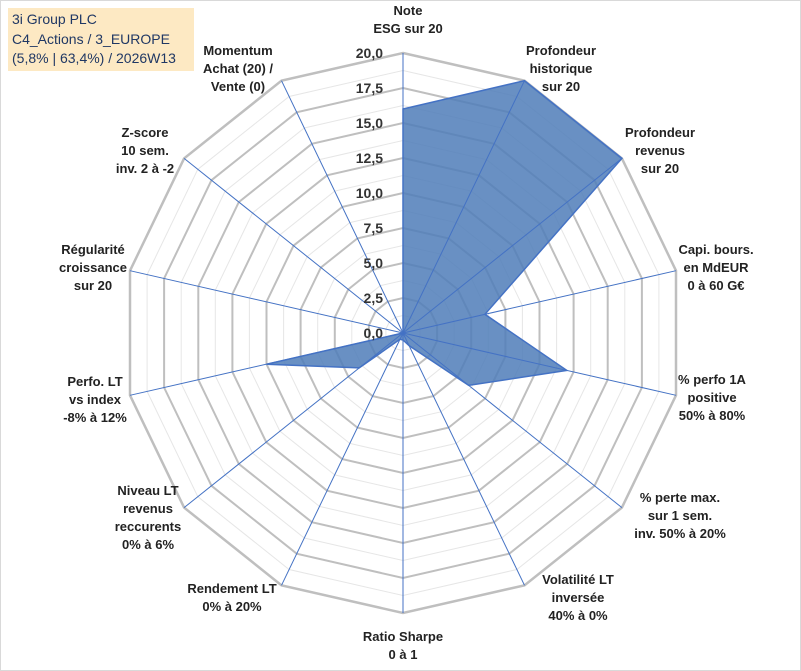 The image size is (801, 671). Describe the element at coordinates (712, 415) in the screenshot. I see `axis-label-line: 50% à 80%` at that location.